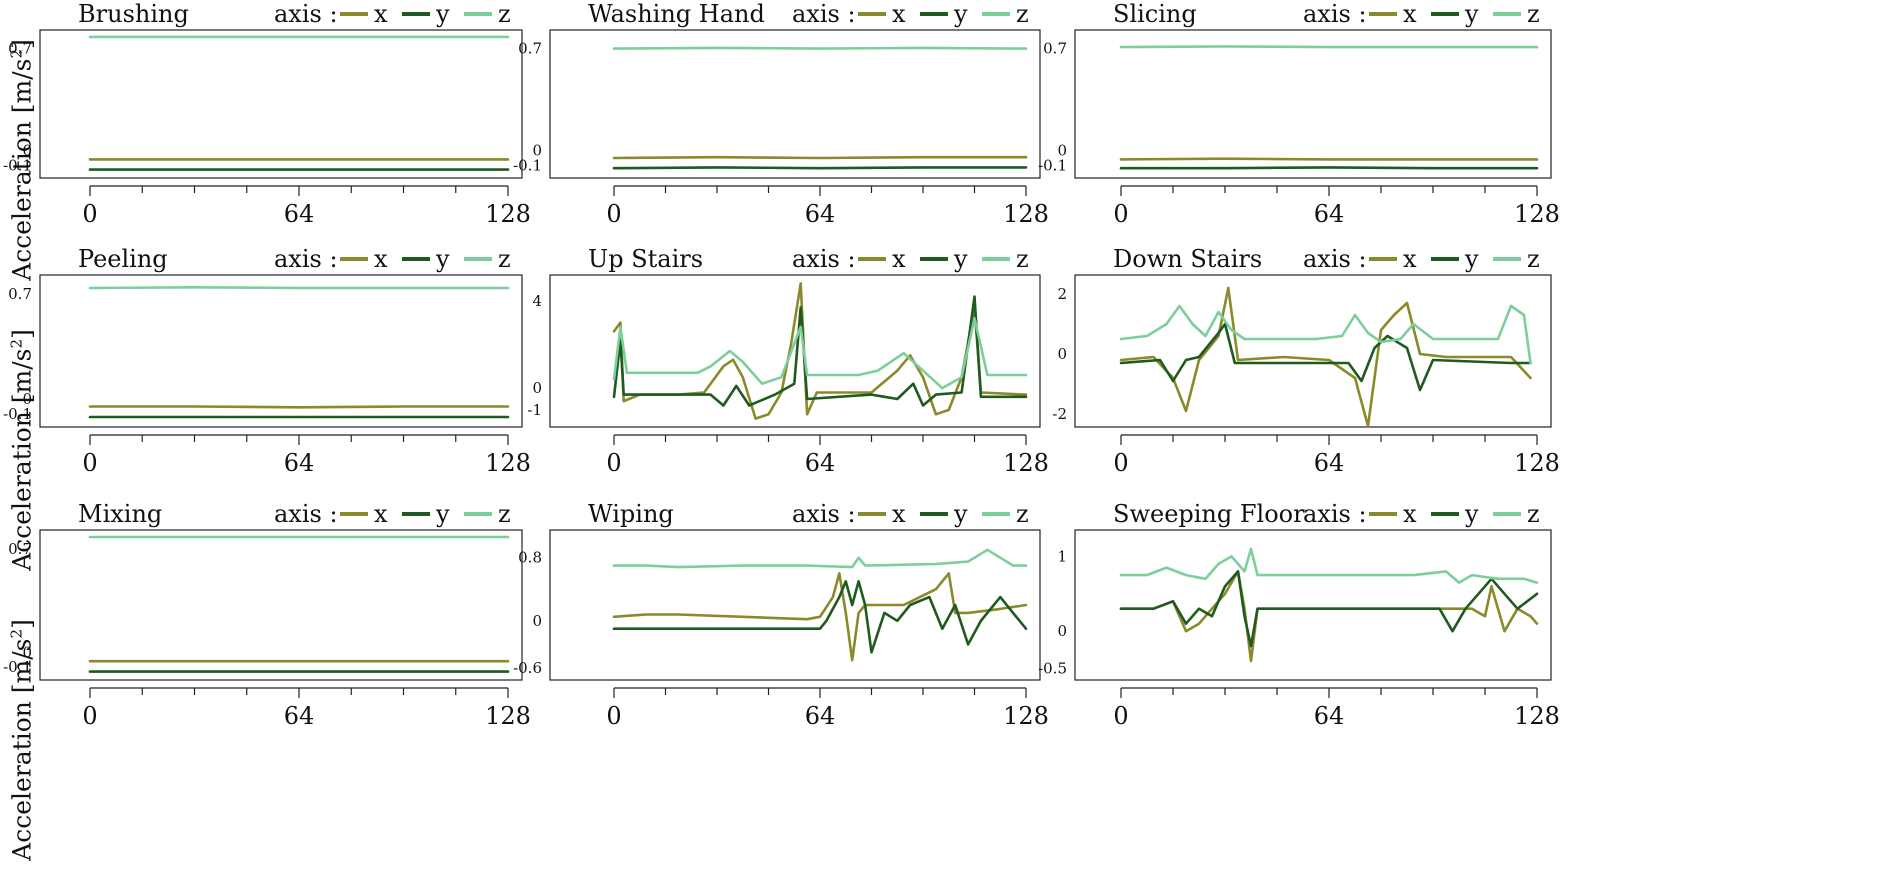 The image size is (1900, 875). I want to click on y-axis-title-row-3: Acceleration [m/s2], so click(22, 740).